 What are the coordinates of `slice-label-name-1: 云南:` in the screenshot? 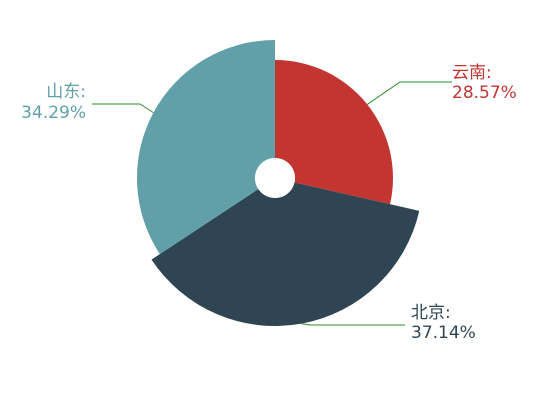 It's located at (472, 73).